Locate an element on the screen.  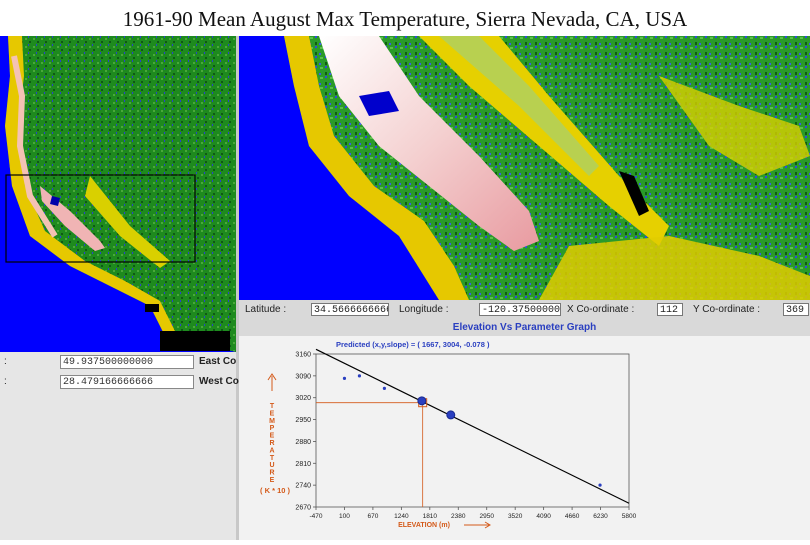
x-tick-label: 100 is located at coordinates (344, 516).